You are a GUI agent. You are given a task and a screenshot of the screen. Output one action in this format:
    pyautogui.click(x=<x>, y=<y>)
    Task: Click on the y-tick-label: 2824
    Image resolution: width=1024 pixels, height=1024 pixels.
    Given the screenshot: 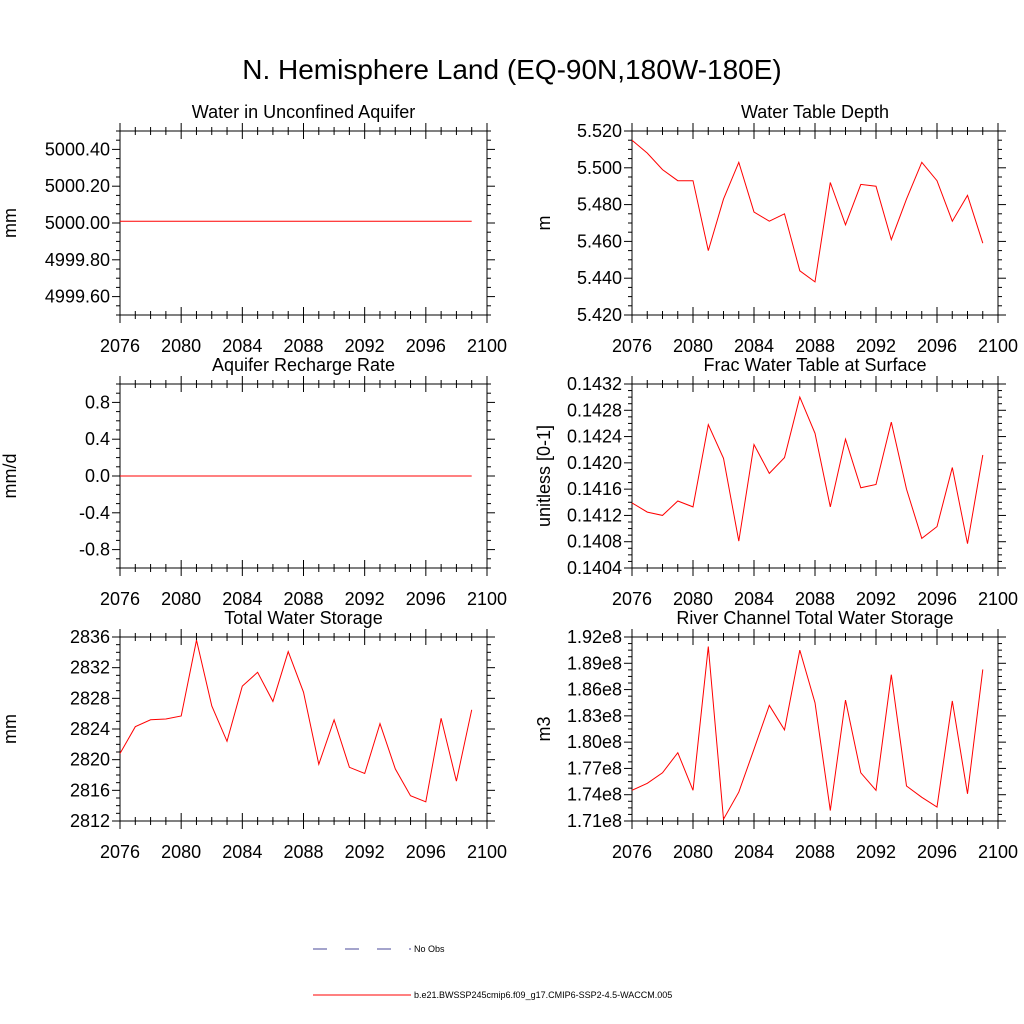 What is the action you would take?
    pyautogui.click(x=90, y=729)
    